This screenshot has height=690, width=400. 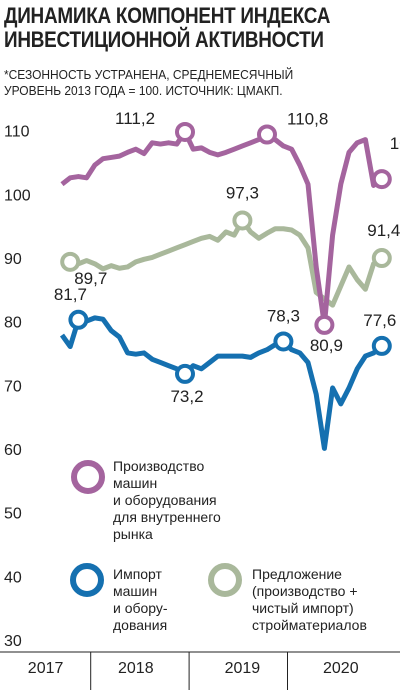 I want to click on x-tick-label: 2019, so click(x=243, y=668).